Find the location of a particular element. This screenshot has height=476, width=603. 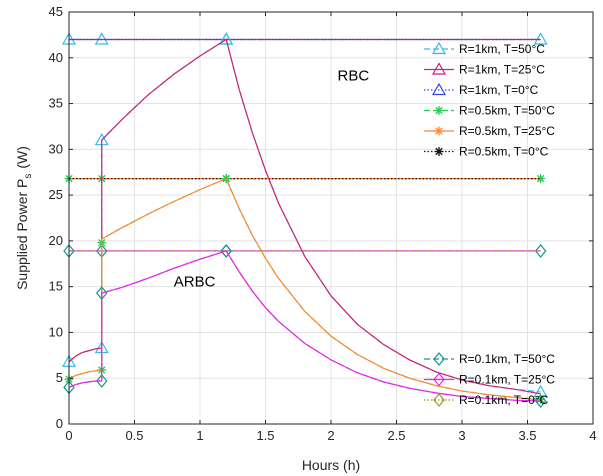

legend-label: R=0.5km, T=25°C is located at coordinates (507, 131).